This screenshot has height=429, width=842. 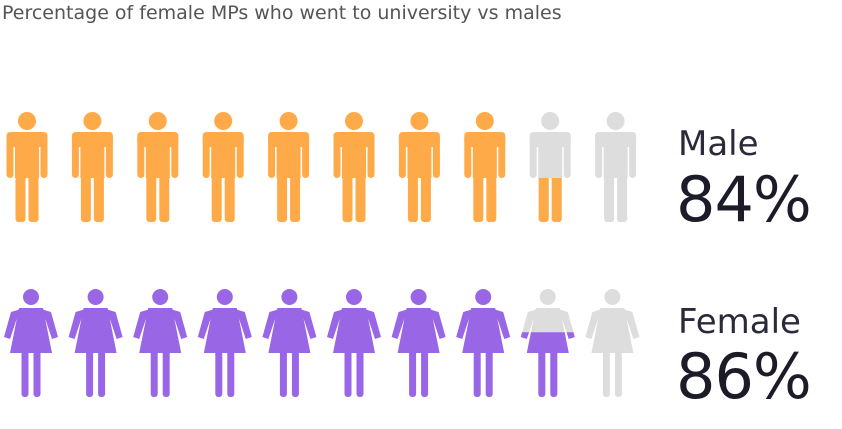 What do you see at coordinates (718, 144) in the screenshot?
I see `male-series-label: Male` at bounding box center [718, 144].